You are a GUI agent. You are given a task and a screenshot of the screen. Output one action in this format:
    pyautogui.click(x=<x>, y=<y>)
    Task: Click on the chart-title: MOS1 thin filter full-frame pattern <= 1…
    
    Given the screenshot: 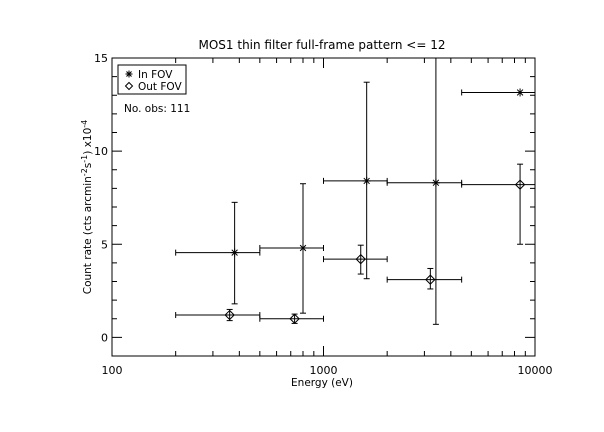 What is the action you would take?
    pyautogui.click(x=322, y=45)
    